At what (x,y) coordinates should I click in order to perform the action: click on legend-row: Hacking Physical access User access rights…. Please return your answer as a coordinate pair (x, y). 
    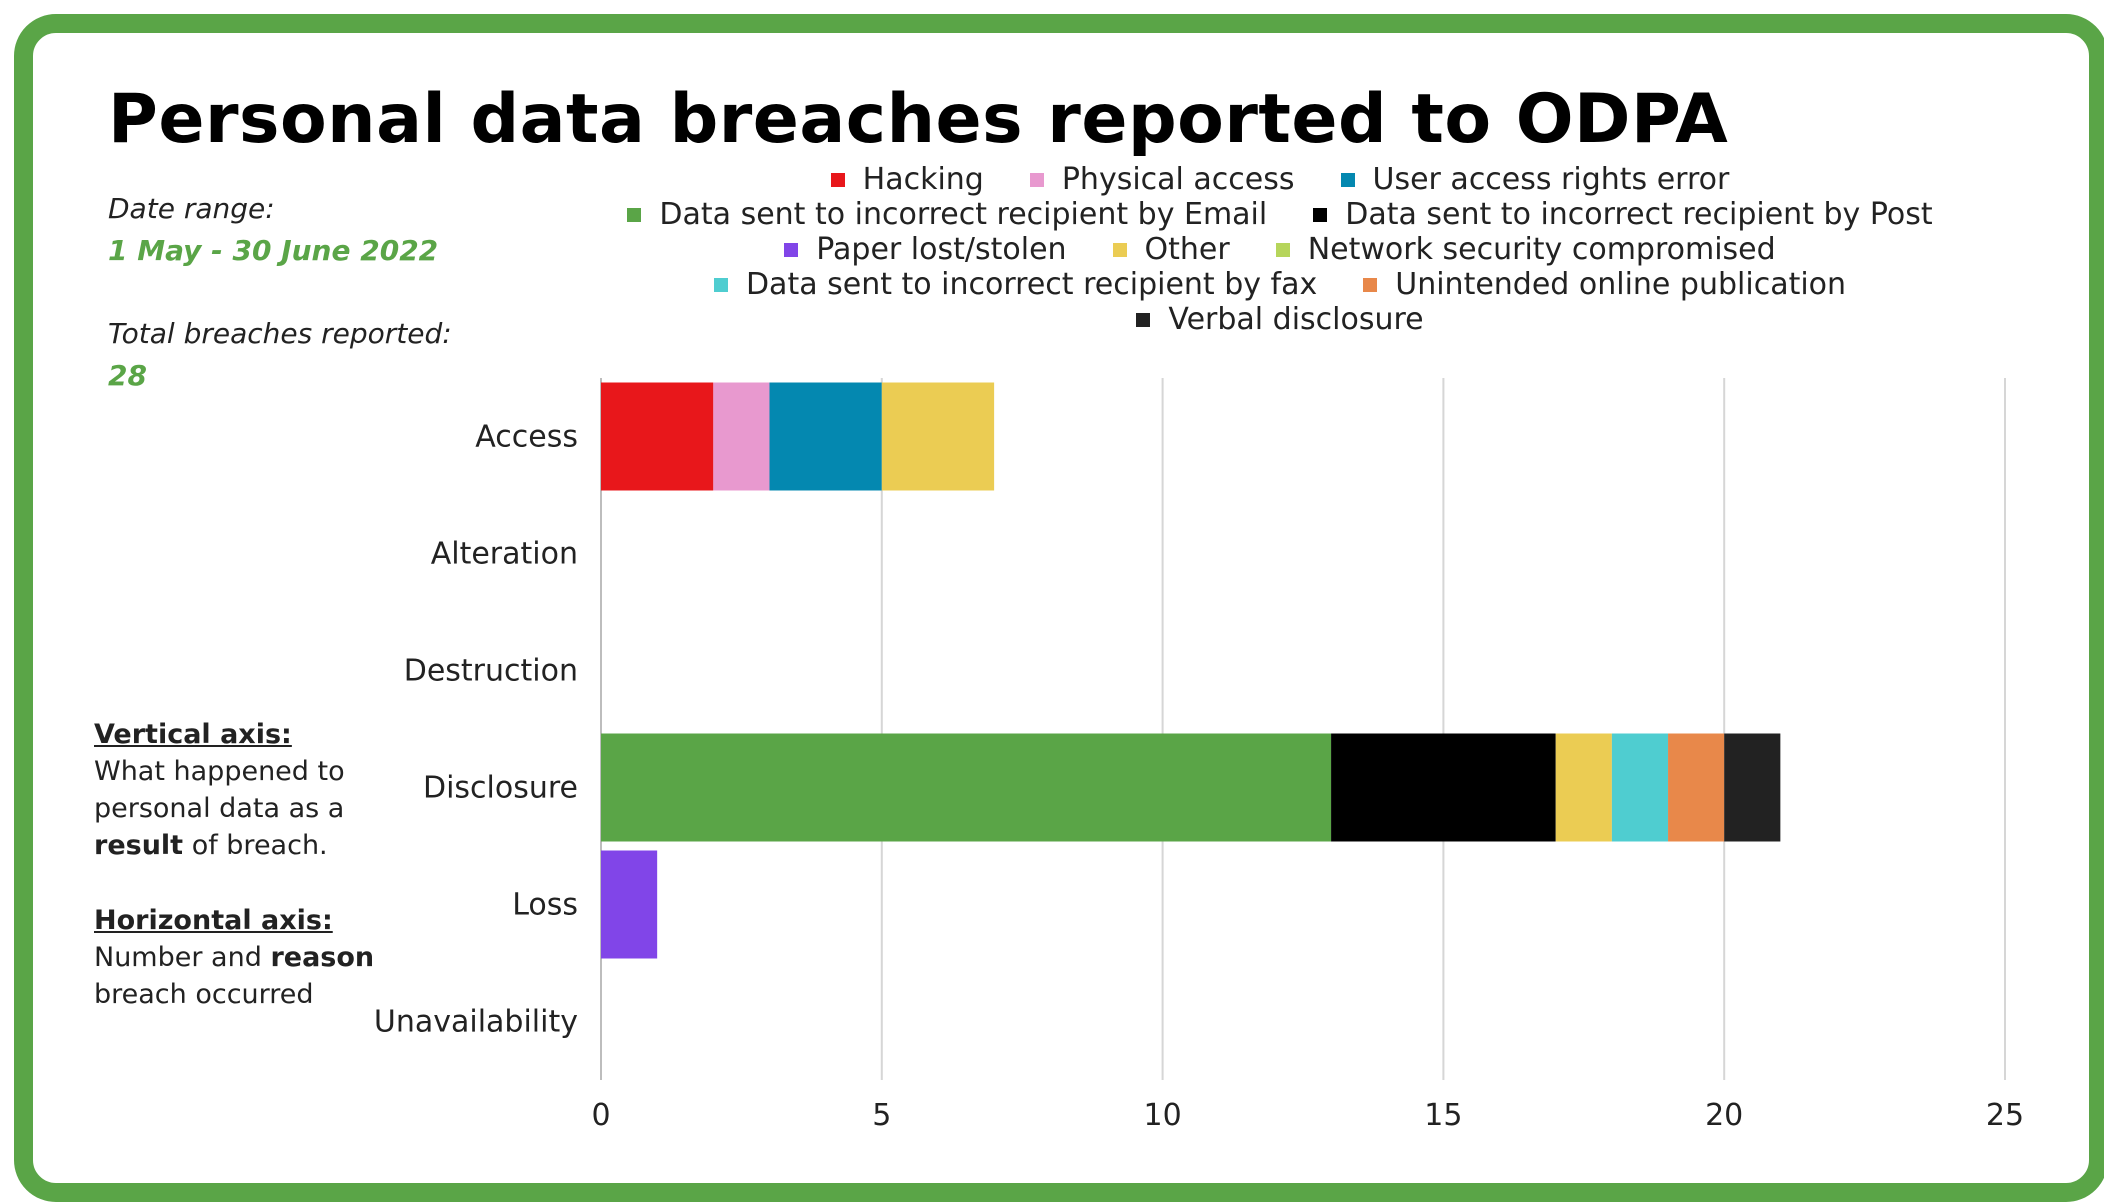
    Looking at the image, I should click on (1280, 179).